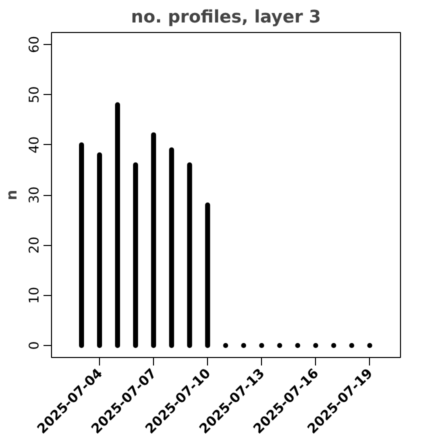  Describe the element at coordinates (12, 195) in the screenshot. I see `y-axis-title: n` at that location.